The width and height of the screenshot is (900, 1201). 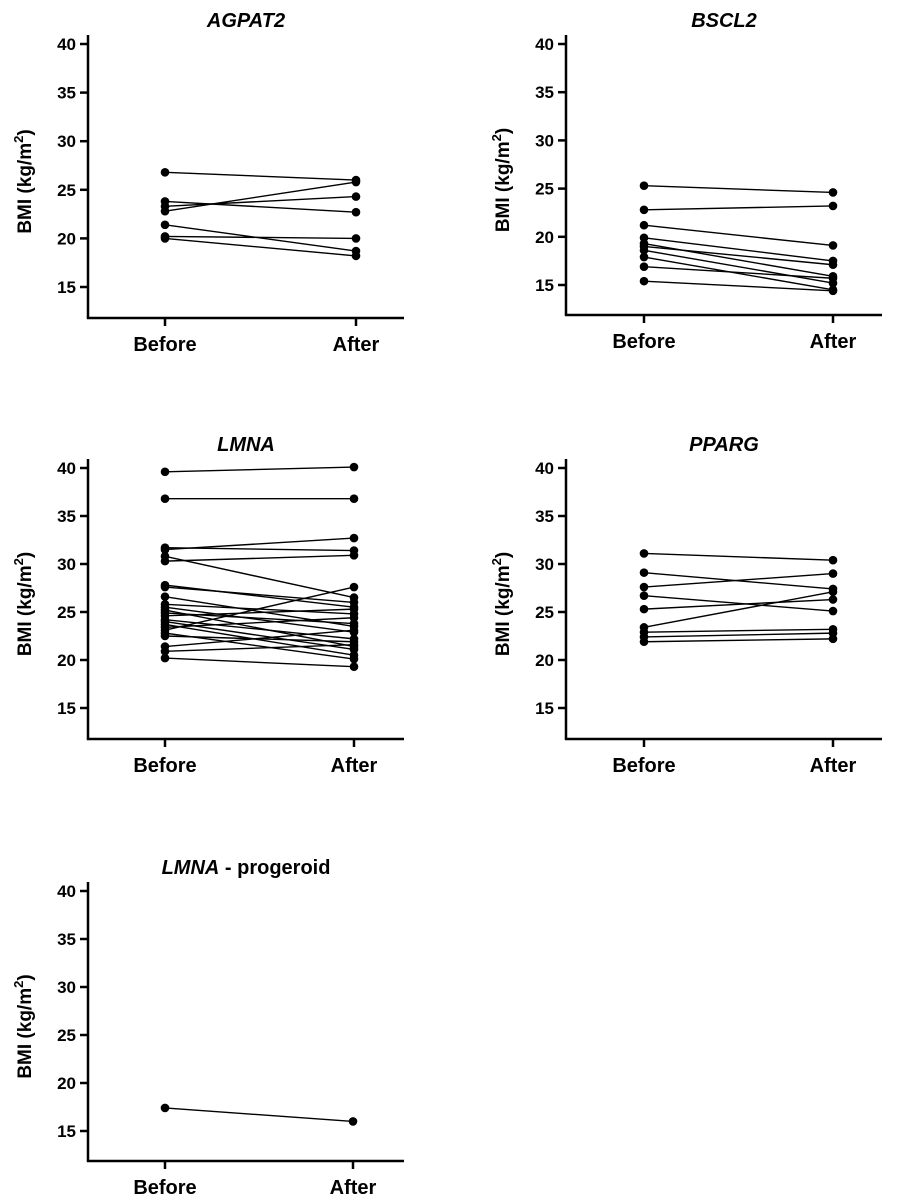 What do you see at coordinates (724, 445) in the screenshot?
I see `chart-title-gene: PPARG` at bounding box center [724, 445].